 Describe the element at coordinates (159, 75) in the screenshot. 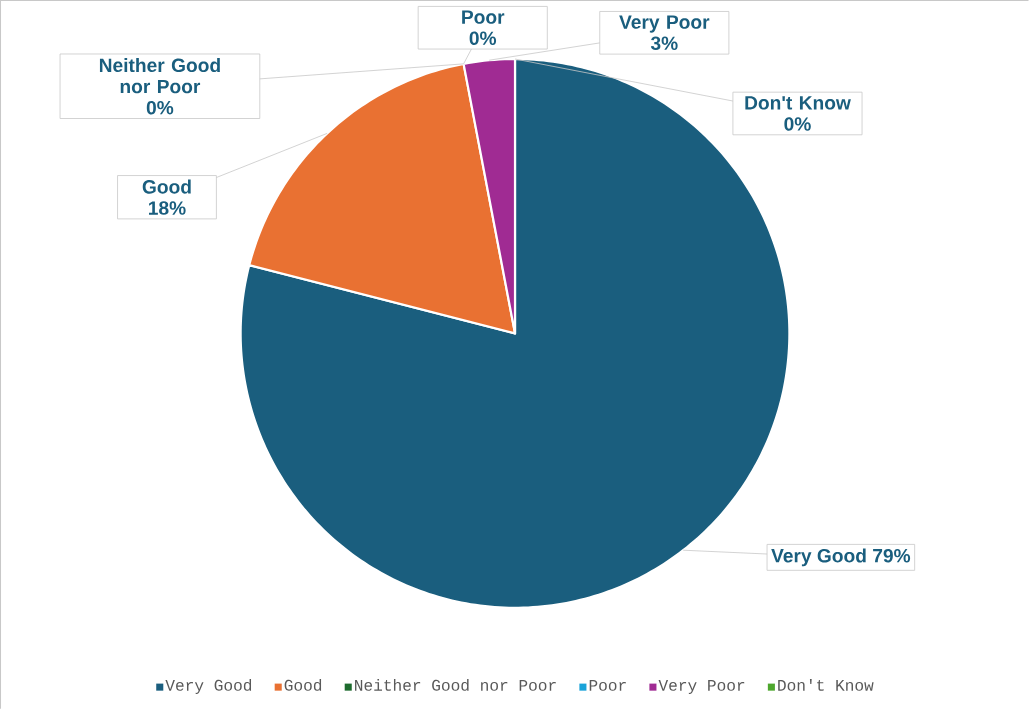

I see `category-label: Neither Good nor Poor` at that location.